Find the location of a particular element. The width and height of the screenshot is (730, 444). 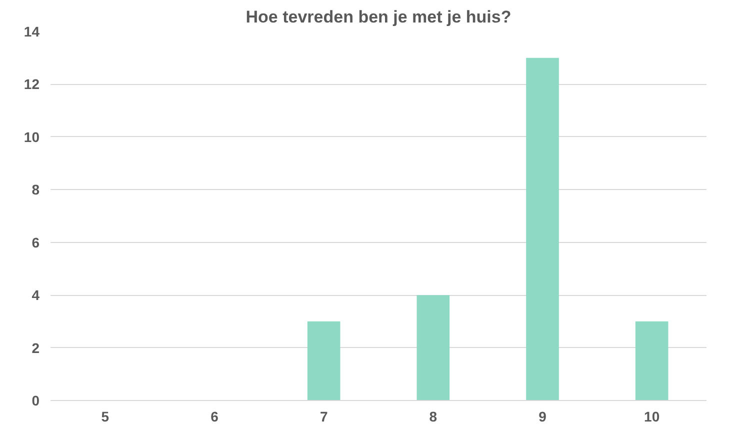

y-tick-label: 0 is located at coordinates (36, 400).